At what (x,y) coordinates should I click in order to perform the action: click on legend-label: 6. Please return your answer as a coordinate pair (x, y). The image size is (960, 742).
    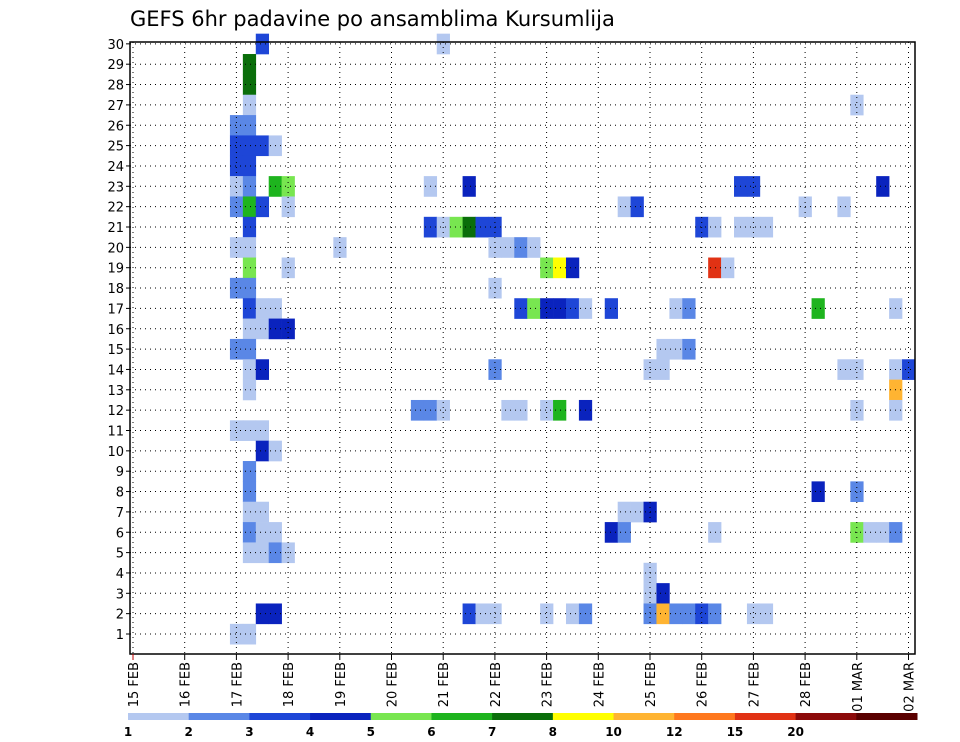
    Looking at the image, I should click on (431, 732).